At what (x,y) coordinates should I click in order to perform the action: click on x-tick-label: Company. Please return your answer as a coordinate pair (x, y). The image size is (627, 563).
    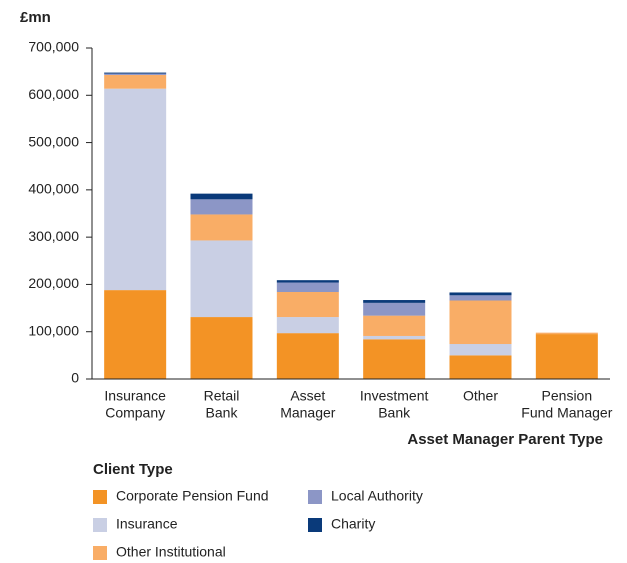
    Looking at the image, I should click on (135, 413).